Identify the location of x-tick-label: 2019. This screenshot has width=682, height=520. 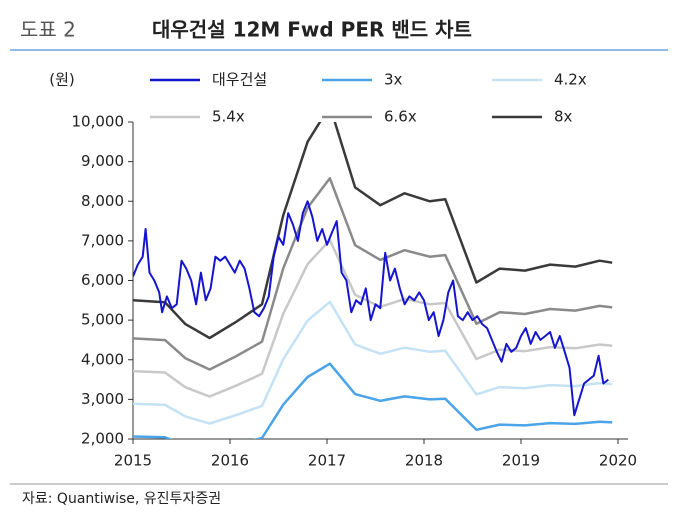
(521, 461).